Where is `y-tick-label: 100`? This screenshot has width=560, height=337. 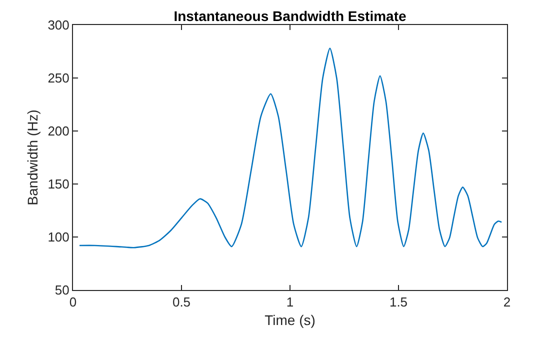 y-tick-label: 100 is located at coordinates (59, 237).